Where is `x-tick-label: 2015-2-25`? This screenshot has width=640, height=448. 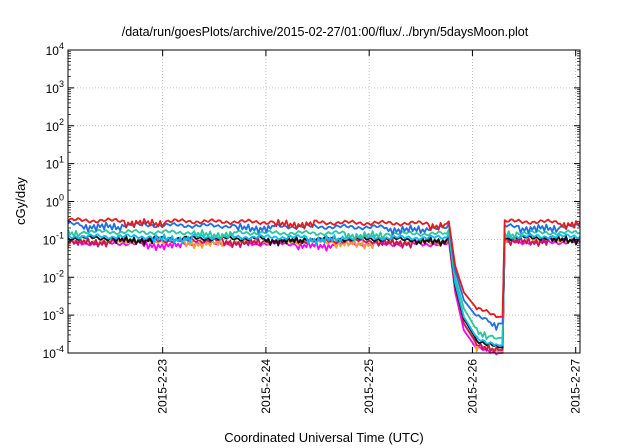 x-tick-label: 2015-2-25 is located at coordinates (369, 386).